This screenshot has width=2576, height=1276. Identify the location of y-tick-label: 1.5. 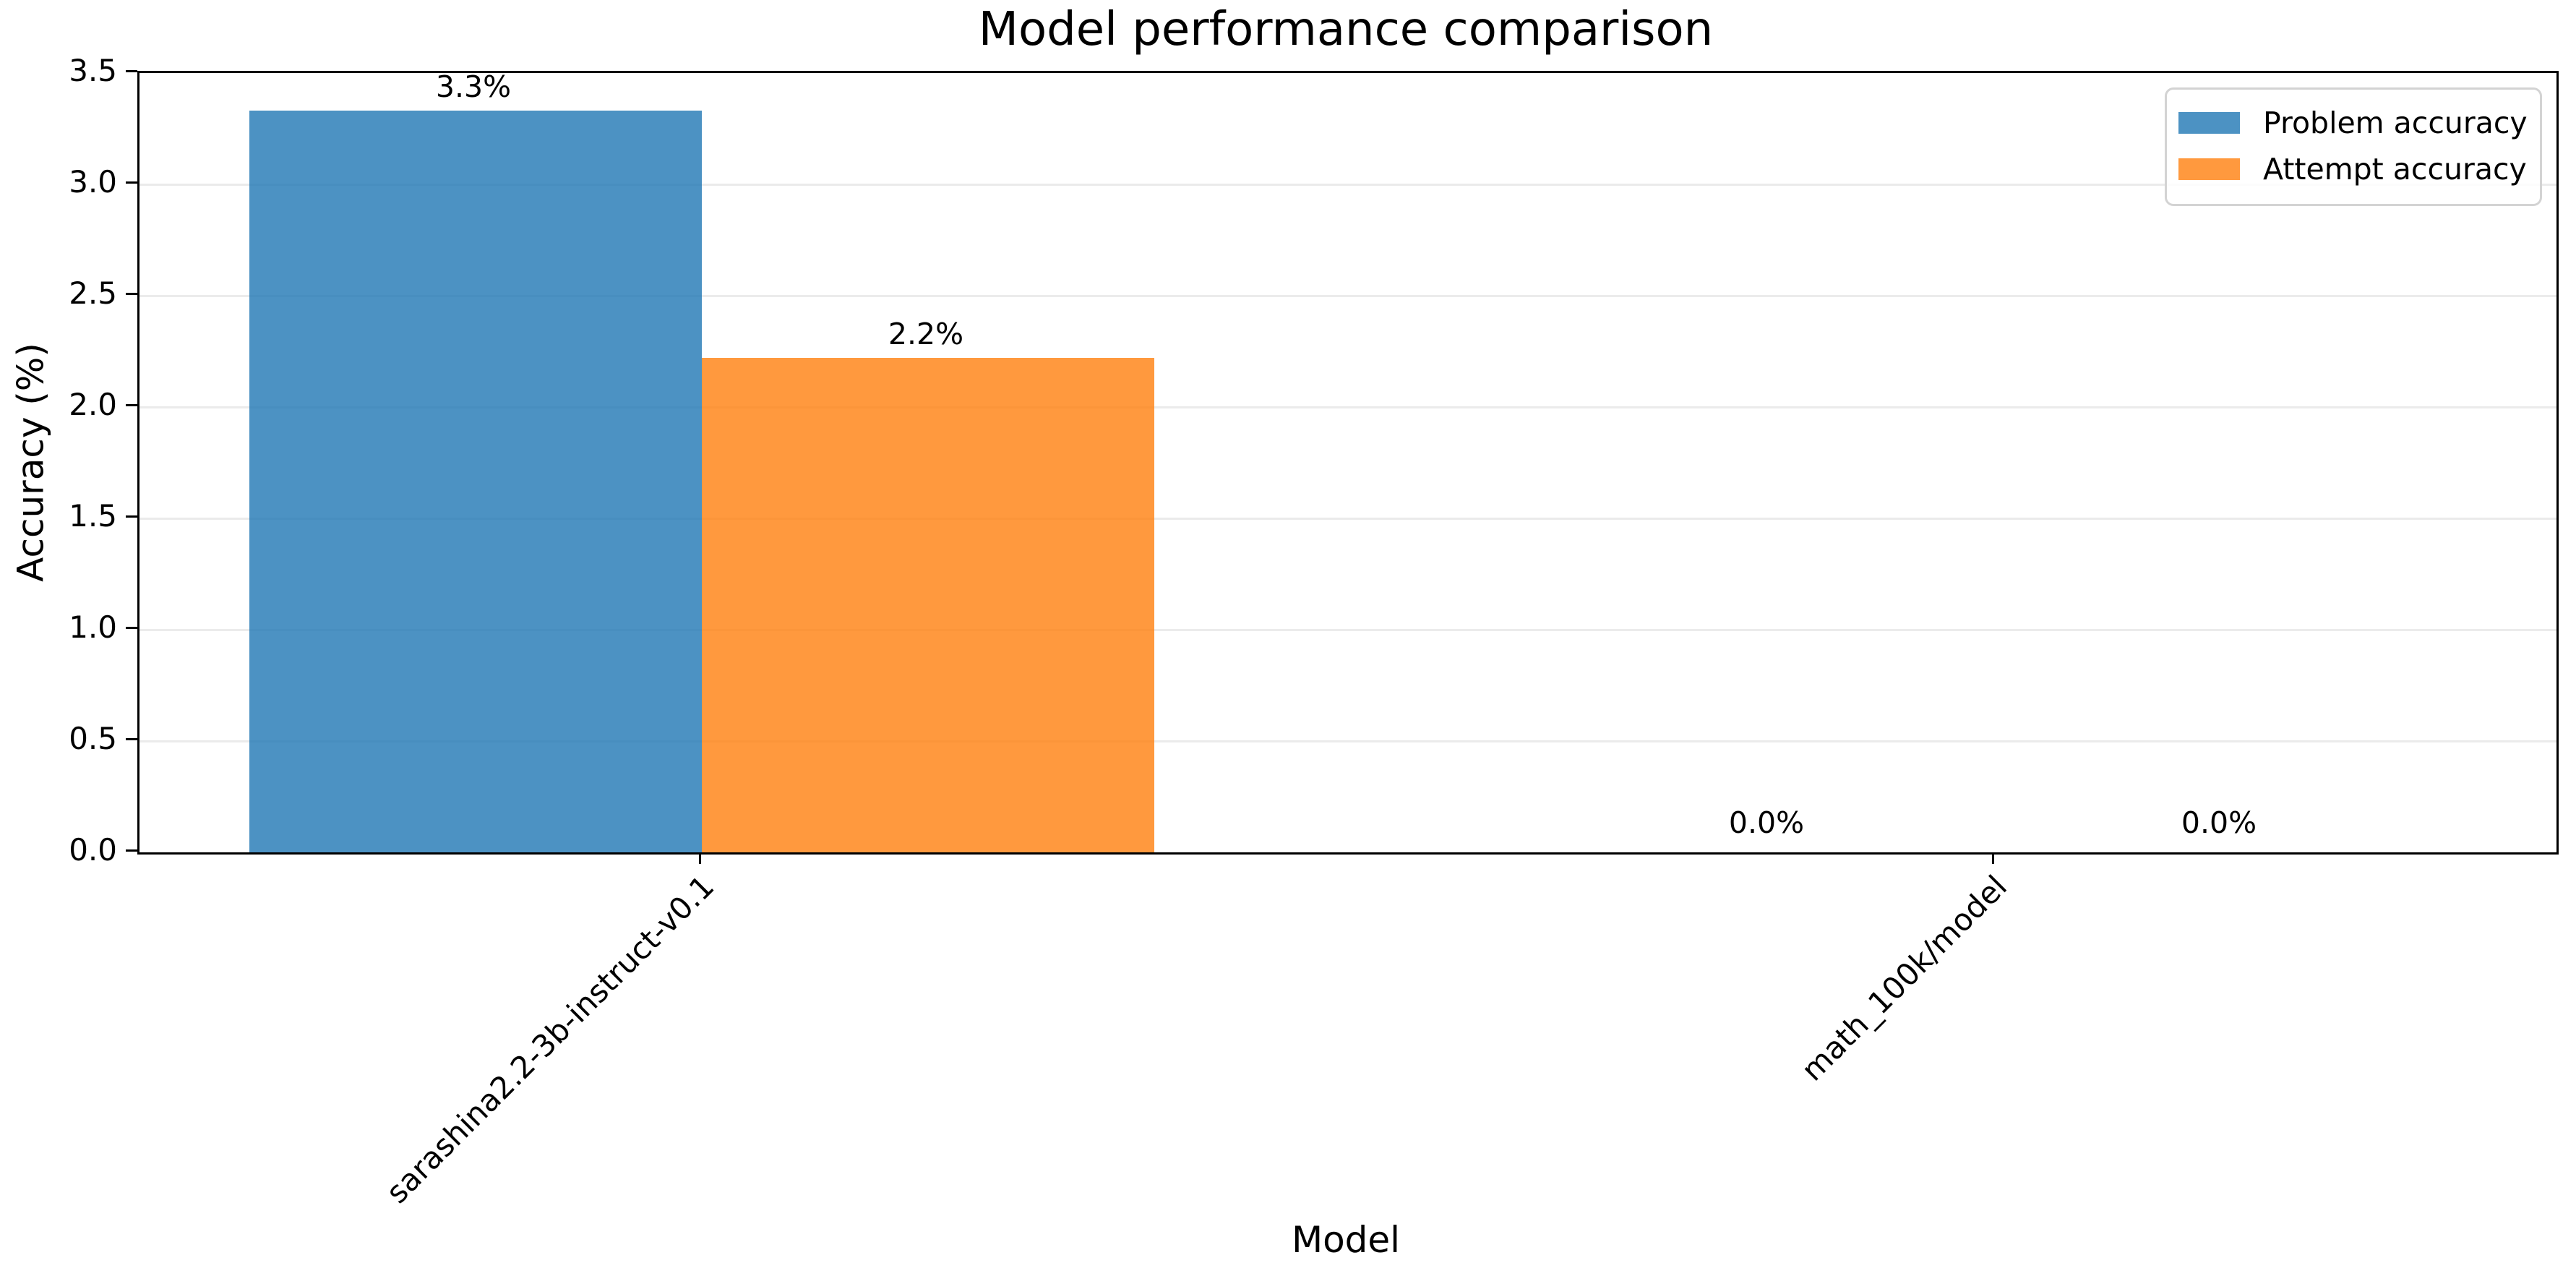
(93, 516).